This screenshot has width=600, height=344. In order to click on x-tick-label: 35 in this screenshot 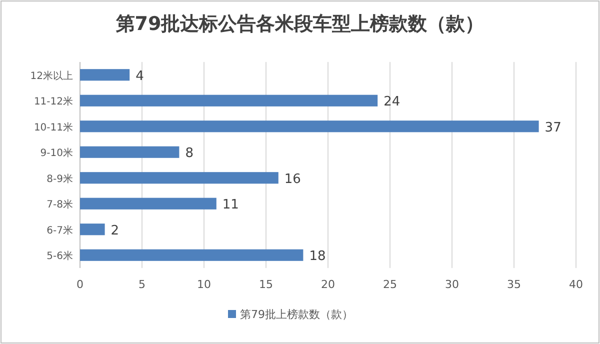, I will do `click(514, 284)`.